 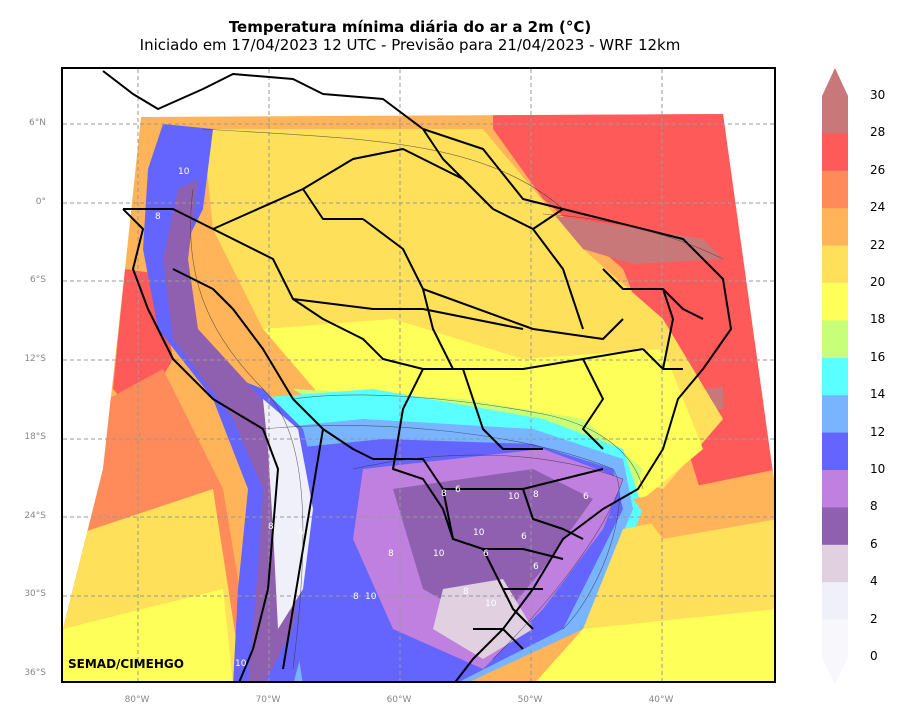 I want to click on lat-label: 6°N, so click(x=37, y=123).